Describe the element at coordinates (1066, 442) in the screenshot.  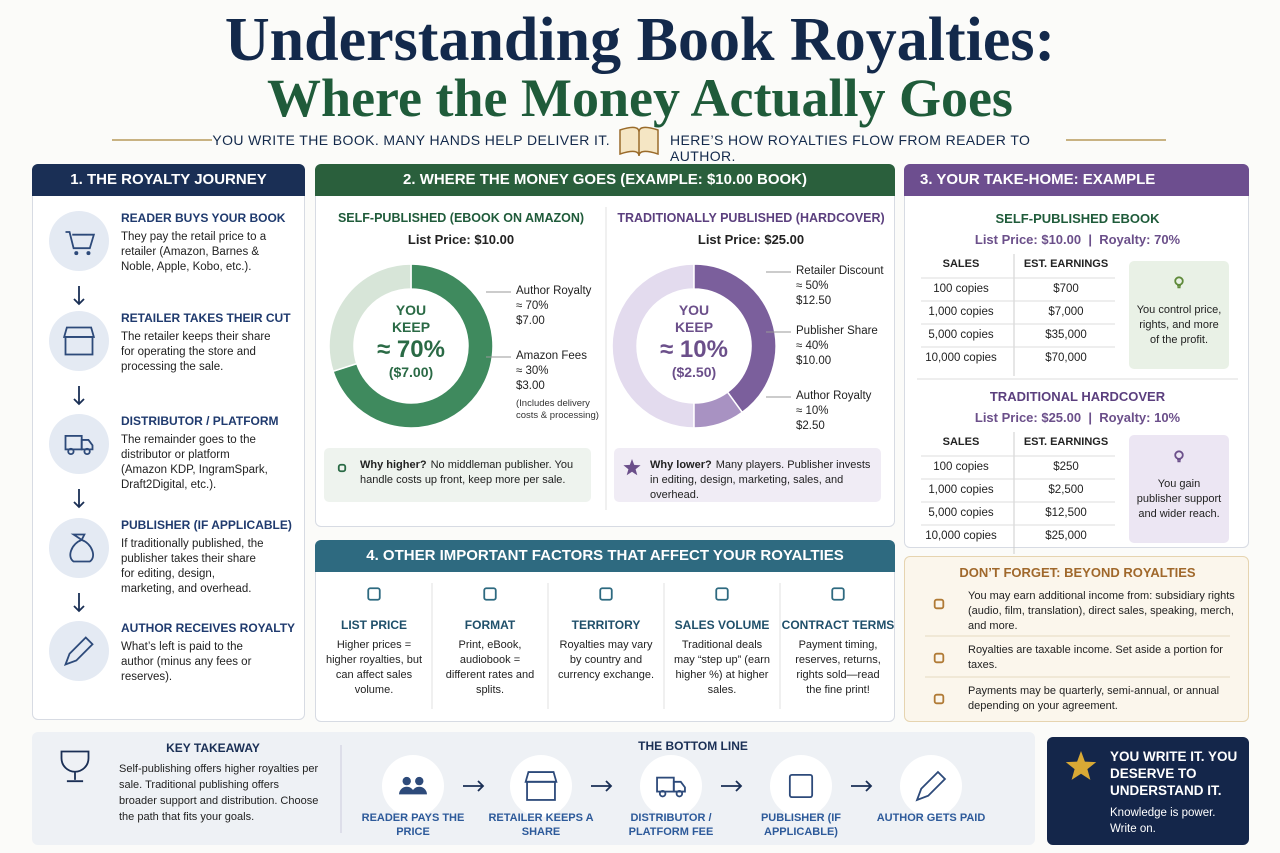
I see `column-header: EST. EARNINGS` at that location.